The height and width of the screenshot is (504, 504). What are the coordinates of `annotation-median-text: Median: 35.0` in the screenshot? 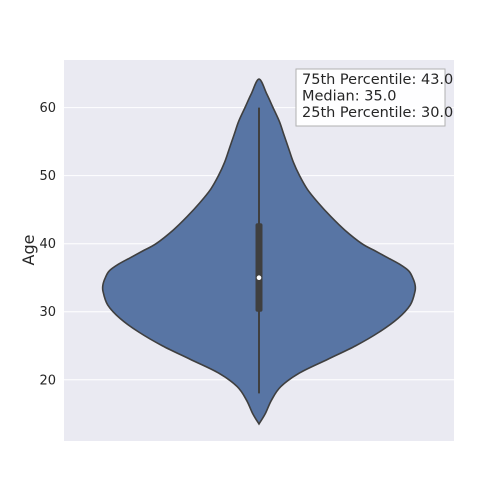 It's located at (349, 97).